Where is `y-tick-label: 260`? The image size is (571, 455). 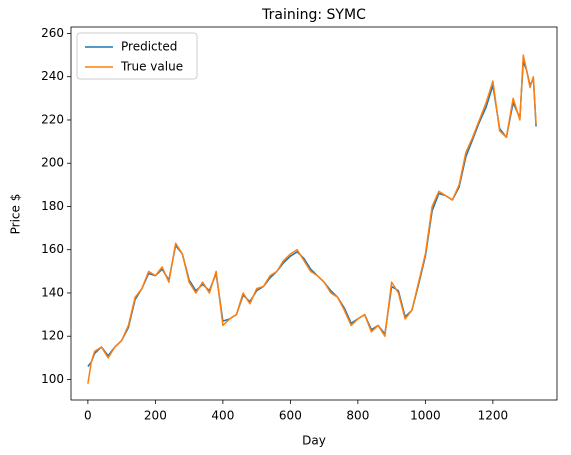 y-tick-label: 260 is located at coordinates (52, 33).